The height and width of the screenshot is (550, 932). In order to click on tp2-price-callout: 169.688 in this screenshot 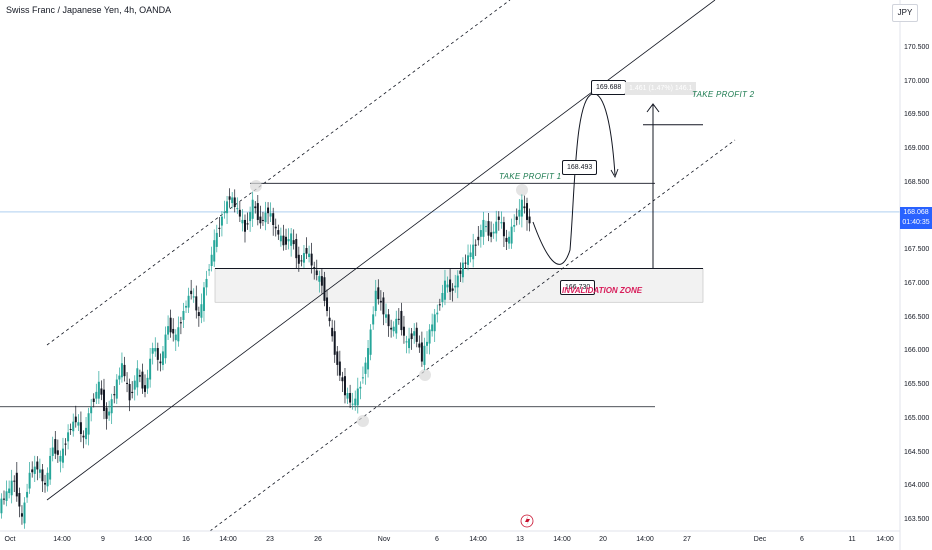, I will do `click(609, 87)`.